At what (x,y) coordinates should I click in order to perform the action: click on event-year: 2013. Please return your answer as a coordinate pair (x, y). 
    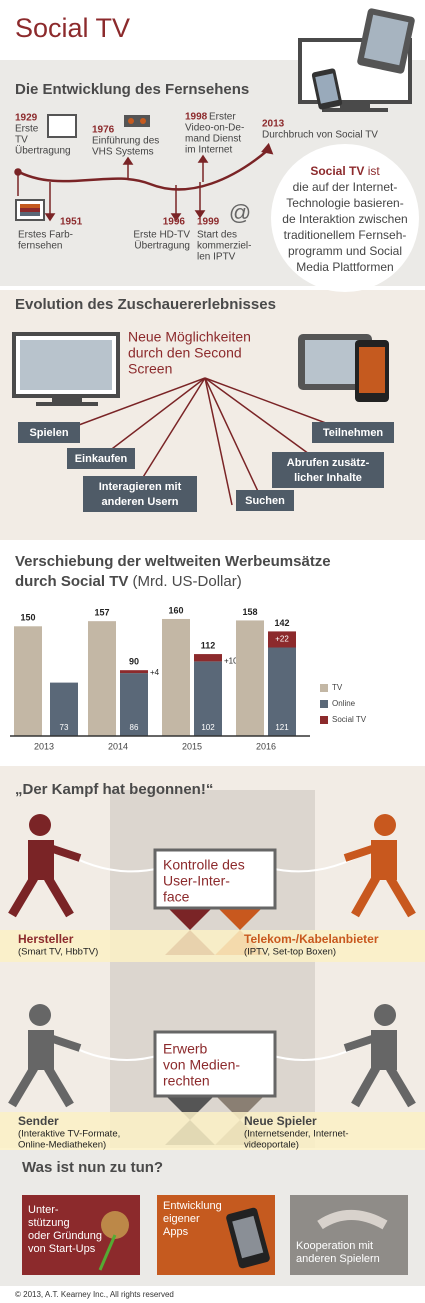
    Looking at the image, I should click on (273, 124).